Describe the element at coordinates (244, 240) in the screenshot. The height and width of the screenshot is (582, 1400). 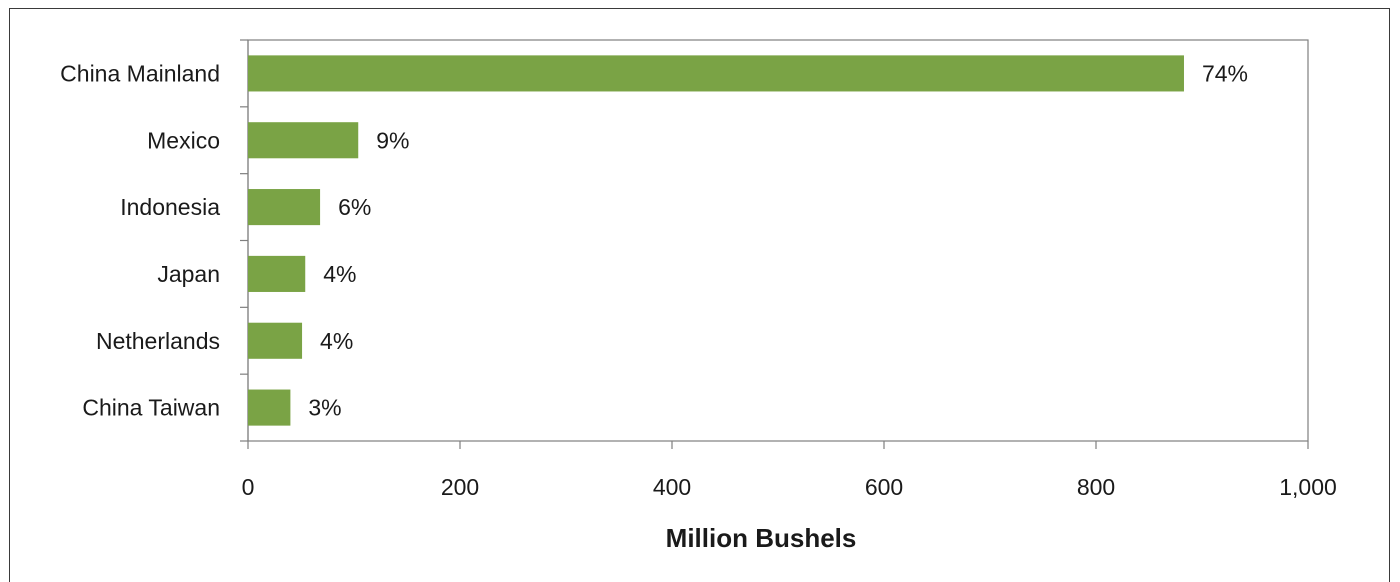
I see `y-axis` at that location.